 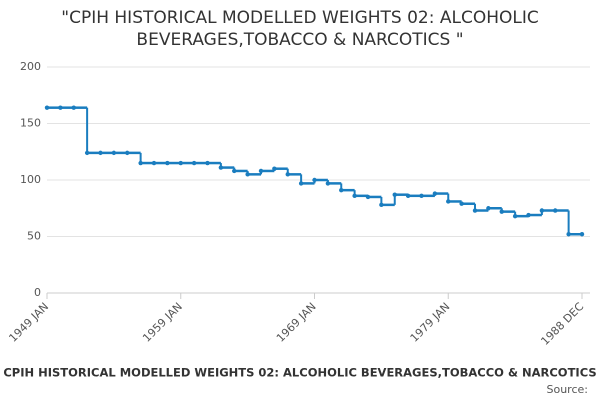 I want to click on source: Source:, so click(x=568, y=389).